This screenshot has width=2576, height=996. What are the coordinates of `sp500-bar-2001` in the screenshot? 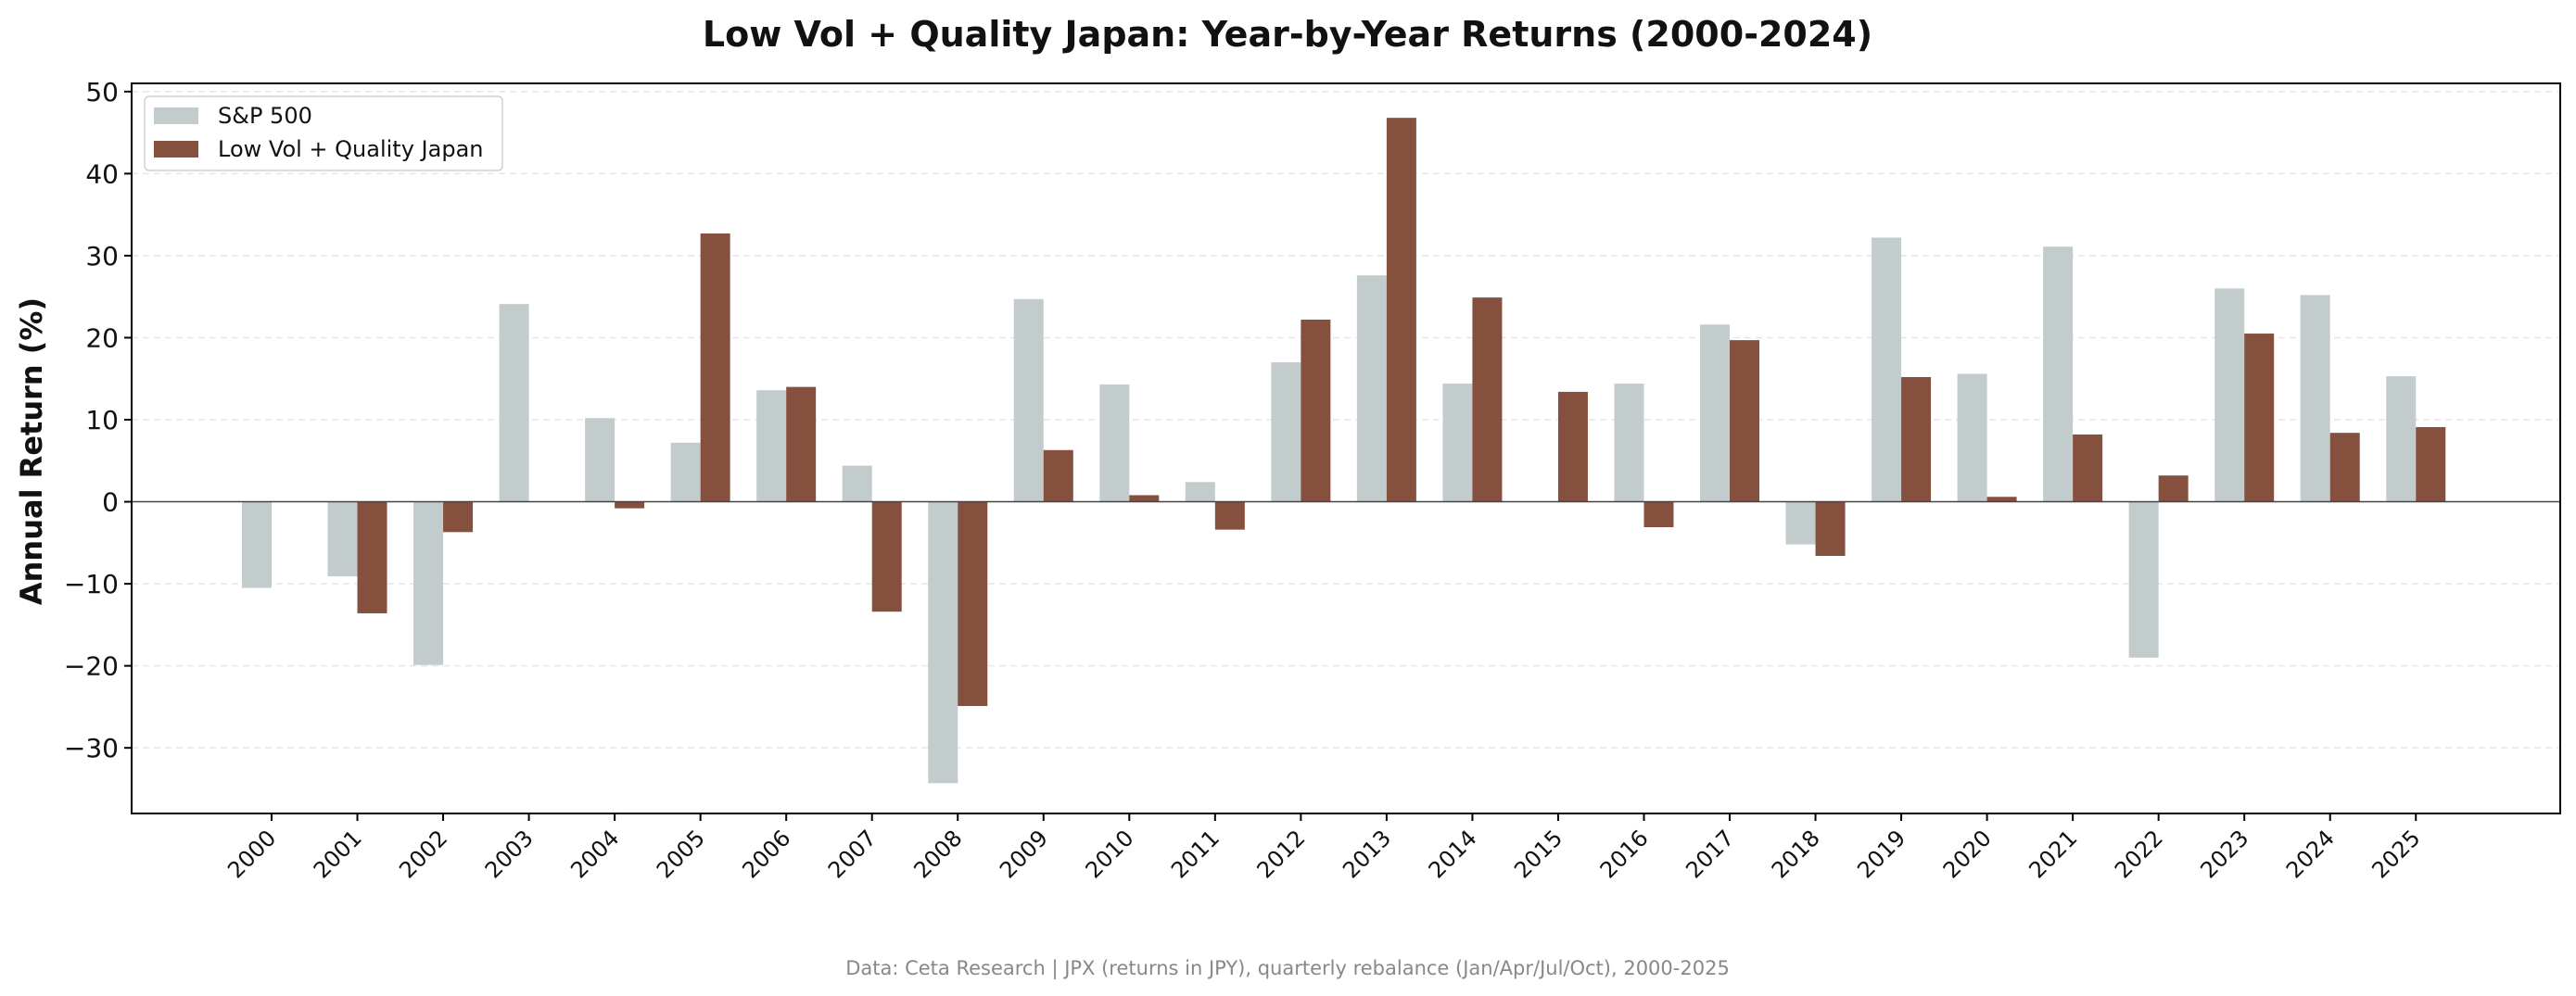 It's located at (342, 539).